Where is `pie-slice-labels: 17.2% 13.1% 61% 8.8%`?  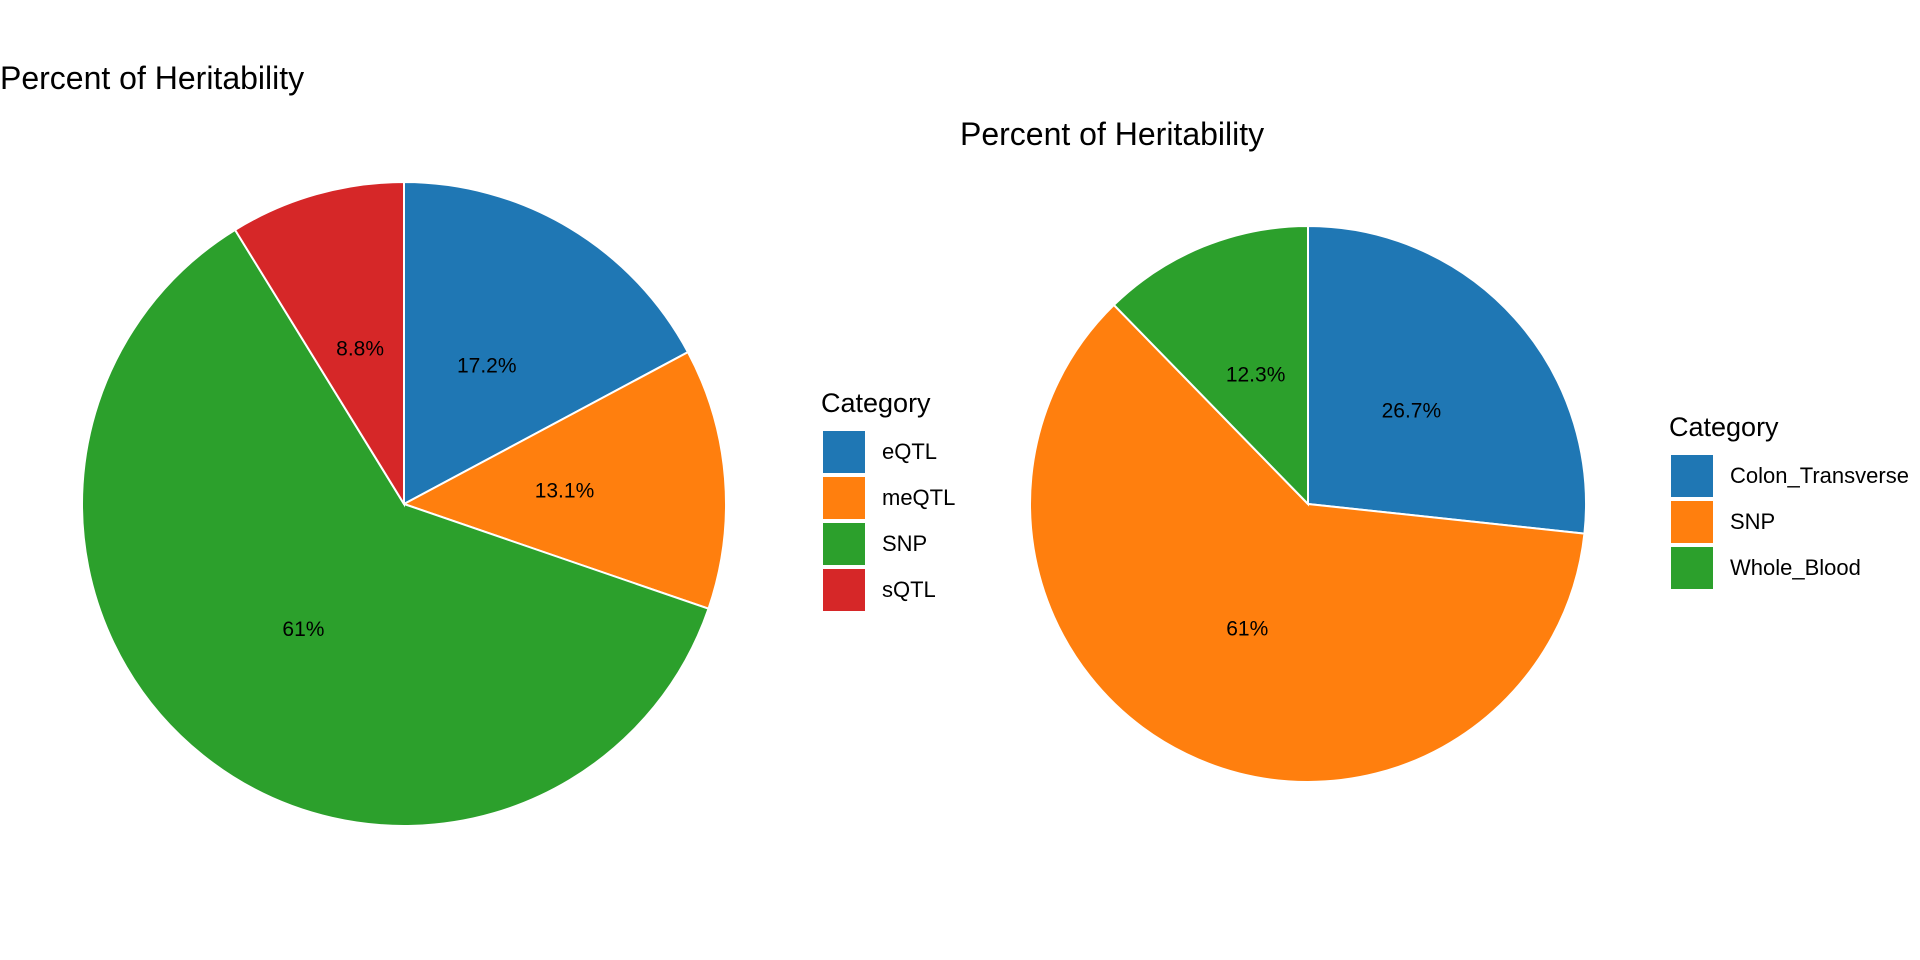
pie-slice-labels: 17.2% 13.1% 61% 8.8% is located at coordinates (438, 490).